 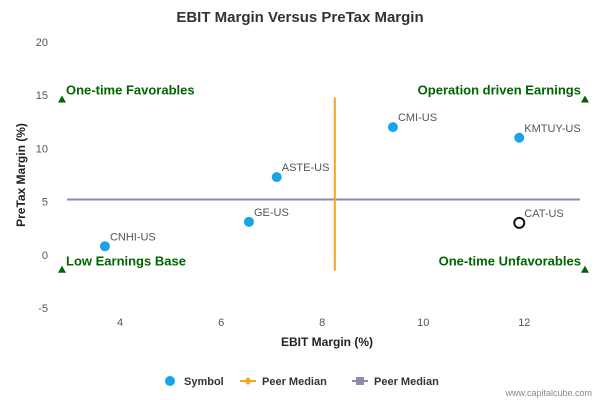 I want to click on x-tick-label: 4, so click(x=120, y=323).